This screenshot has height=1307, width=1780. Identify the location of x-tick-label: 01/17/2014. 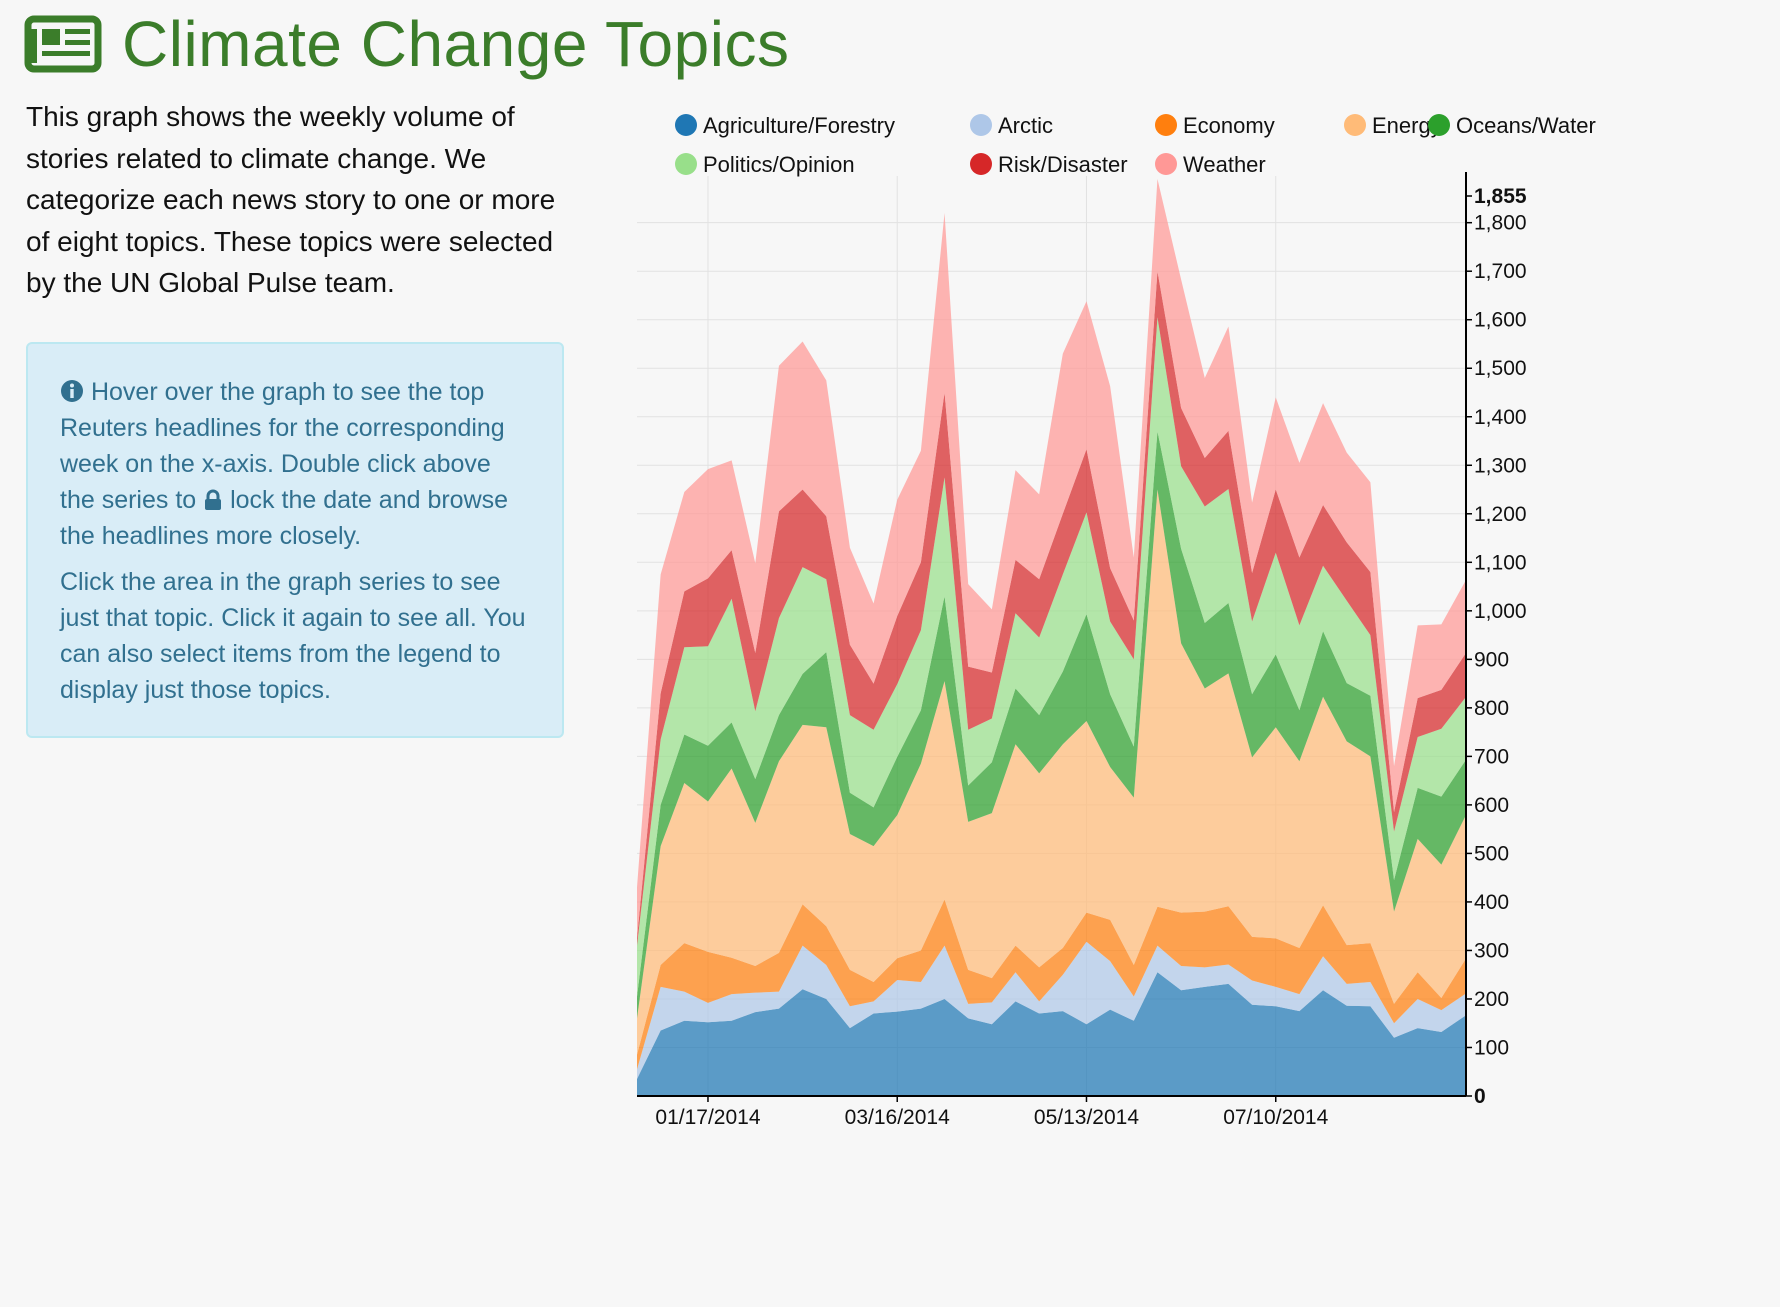
(707, 1117).